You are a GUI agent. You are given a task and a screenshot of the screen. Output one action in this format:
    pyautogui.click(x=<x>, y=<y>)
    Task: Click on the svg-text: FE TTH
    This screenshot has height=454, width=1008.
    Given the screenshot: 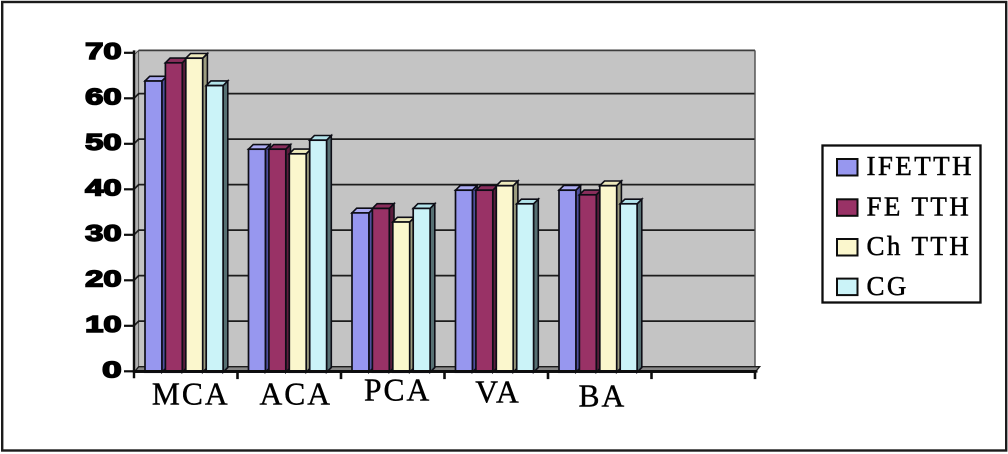 What is the action you would take?
    pyautogui.click(x=919, y=207)
    